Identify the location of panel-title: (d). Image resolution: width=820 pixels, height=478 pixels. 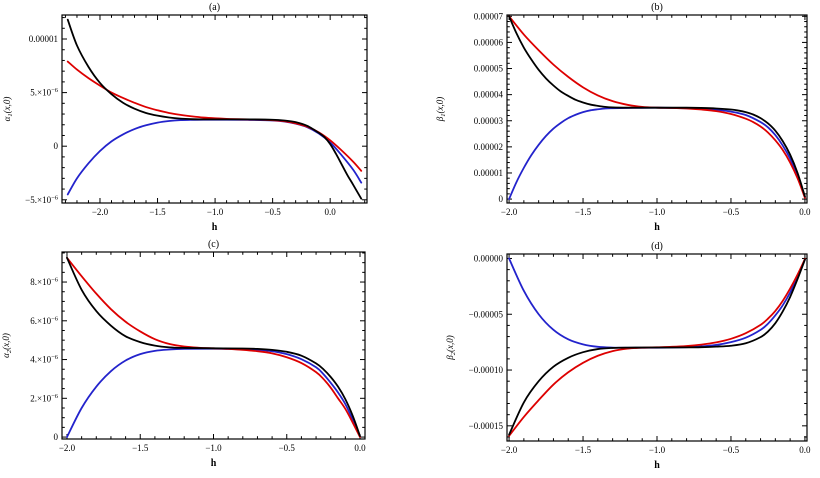
(657, 246).